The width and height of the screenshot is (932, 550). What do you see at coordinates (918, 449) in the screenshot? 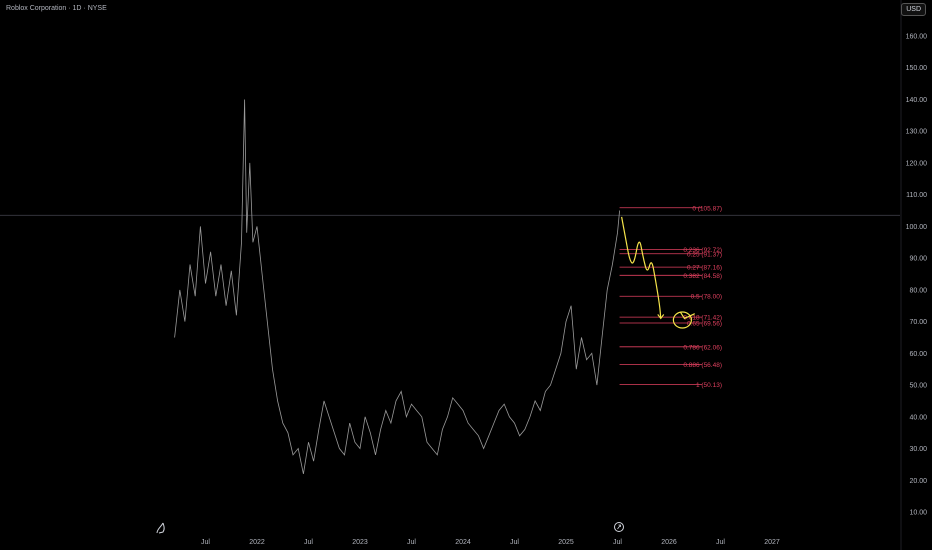
I see `y-tick-label: 30.00` at bounding box center [918, 449].